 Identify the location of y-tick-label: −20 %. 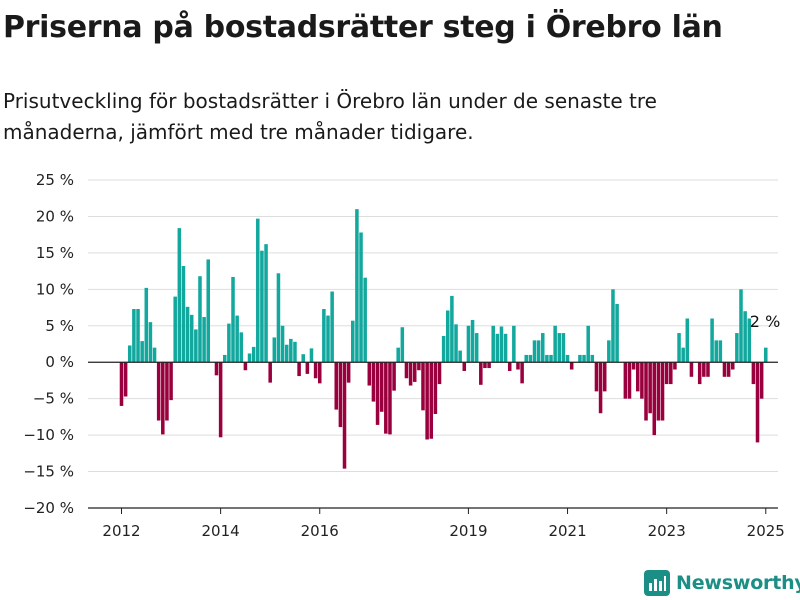
(48, 508).